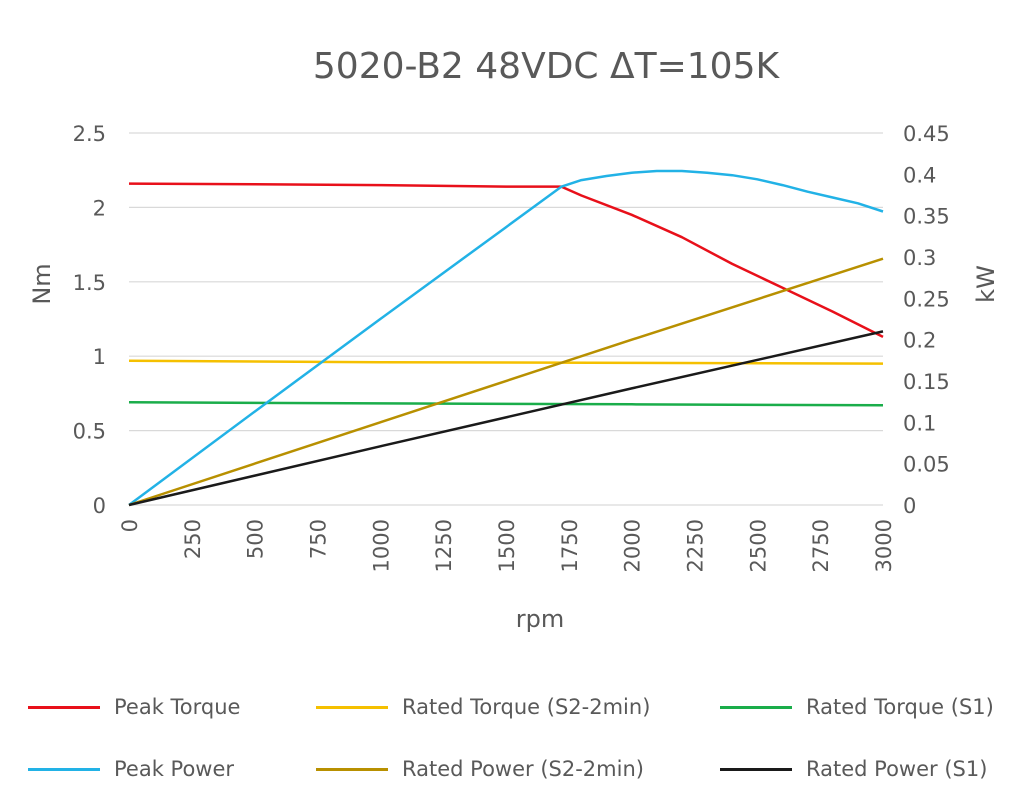  I want to click on legend-label: Rated Power (S1), so click(897, 769).